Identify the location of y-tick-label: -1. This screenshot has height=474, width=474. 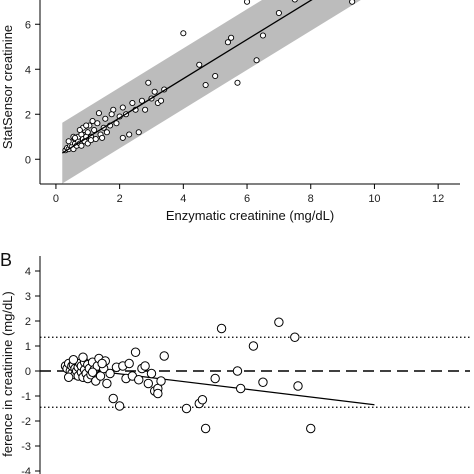
(26, 397).